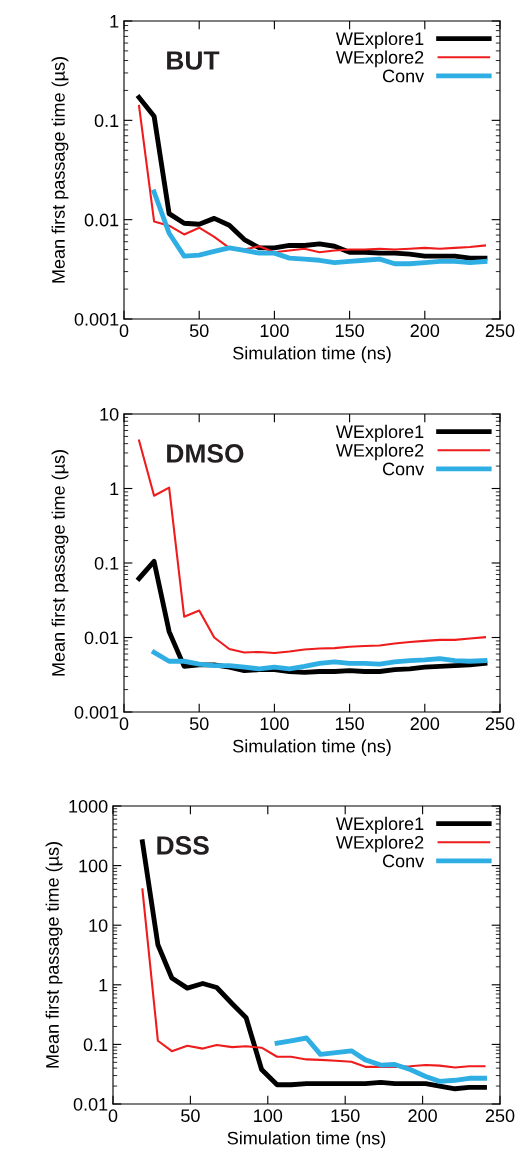  What do you see at coordinates (88, 806) in the screenshot?
I see `y-tick-label: 1000` at bounding box center [88, 806].